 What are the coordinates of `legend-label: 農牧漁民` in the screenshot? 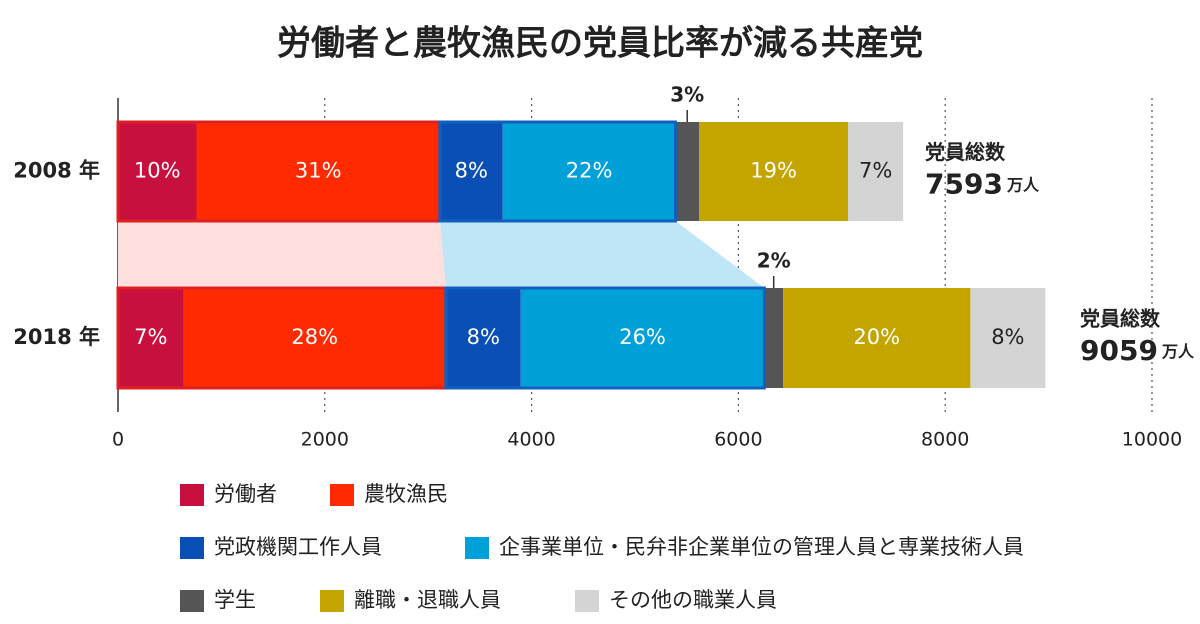 It's located at (406, 494).